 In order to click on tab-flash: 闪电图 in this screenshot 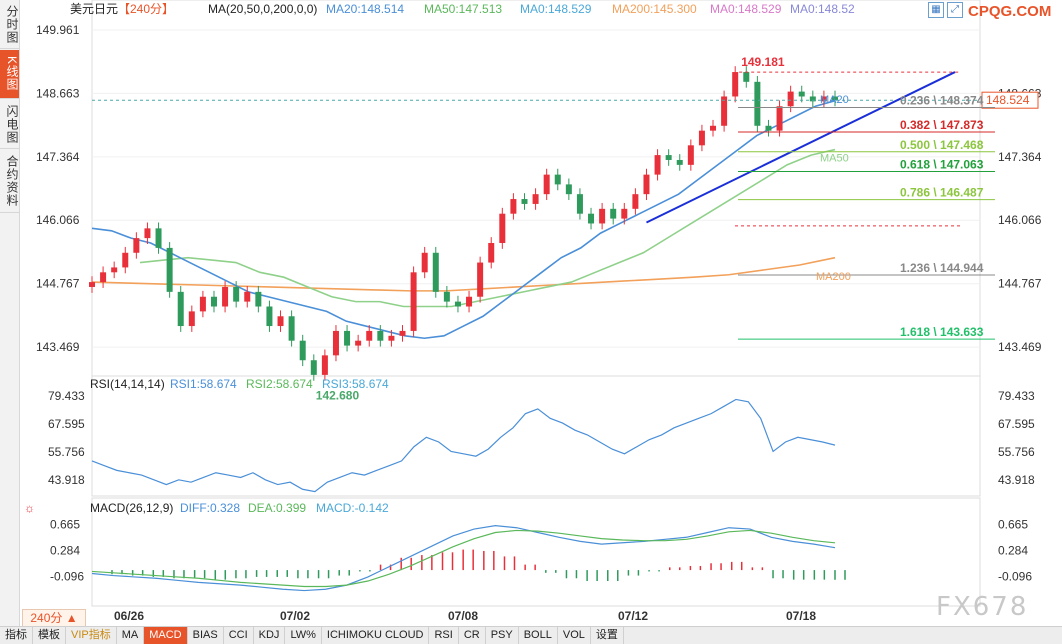, I will do `click(9, 124)`.